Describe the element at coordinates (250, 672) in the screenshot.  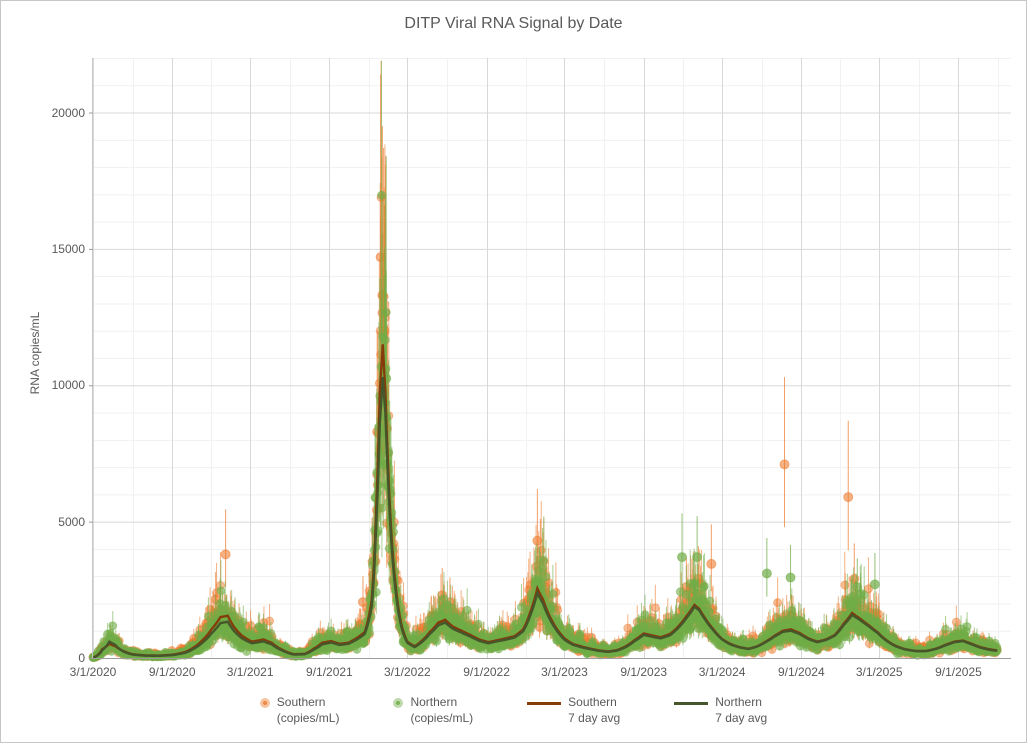
I see `x-tick-label: 3/1/2021` at that location.